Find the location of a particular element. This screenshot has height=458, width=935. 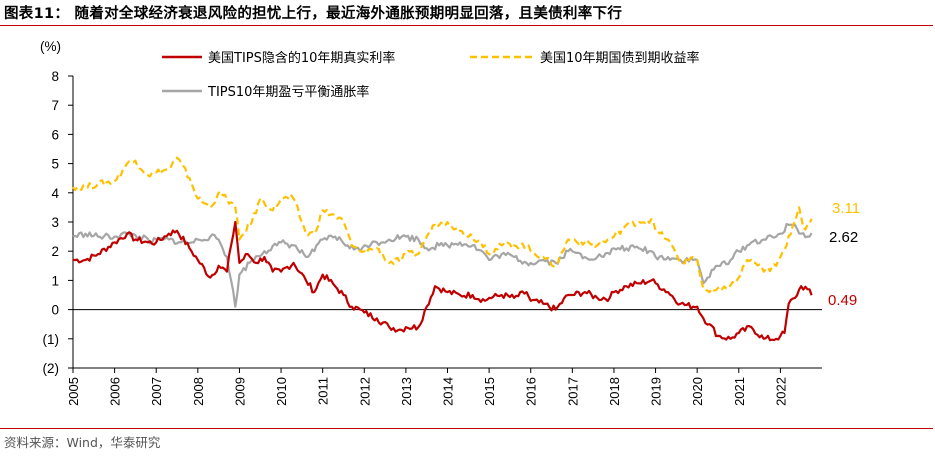

end-label-3: 2.62 is located at coordinates (843, 237).